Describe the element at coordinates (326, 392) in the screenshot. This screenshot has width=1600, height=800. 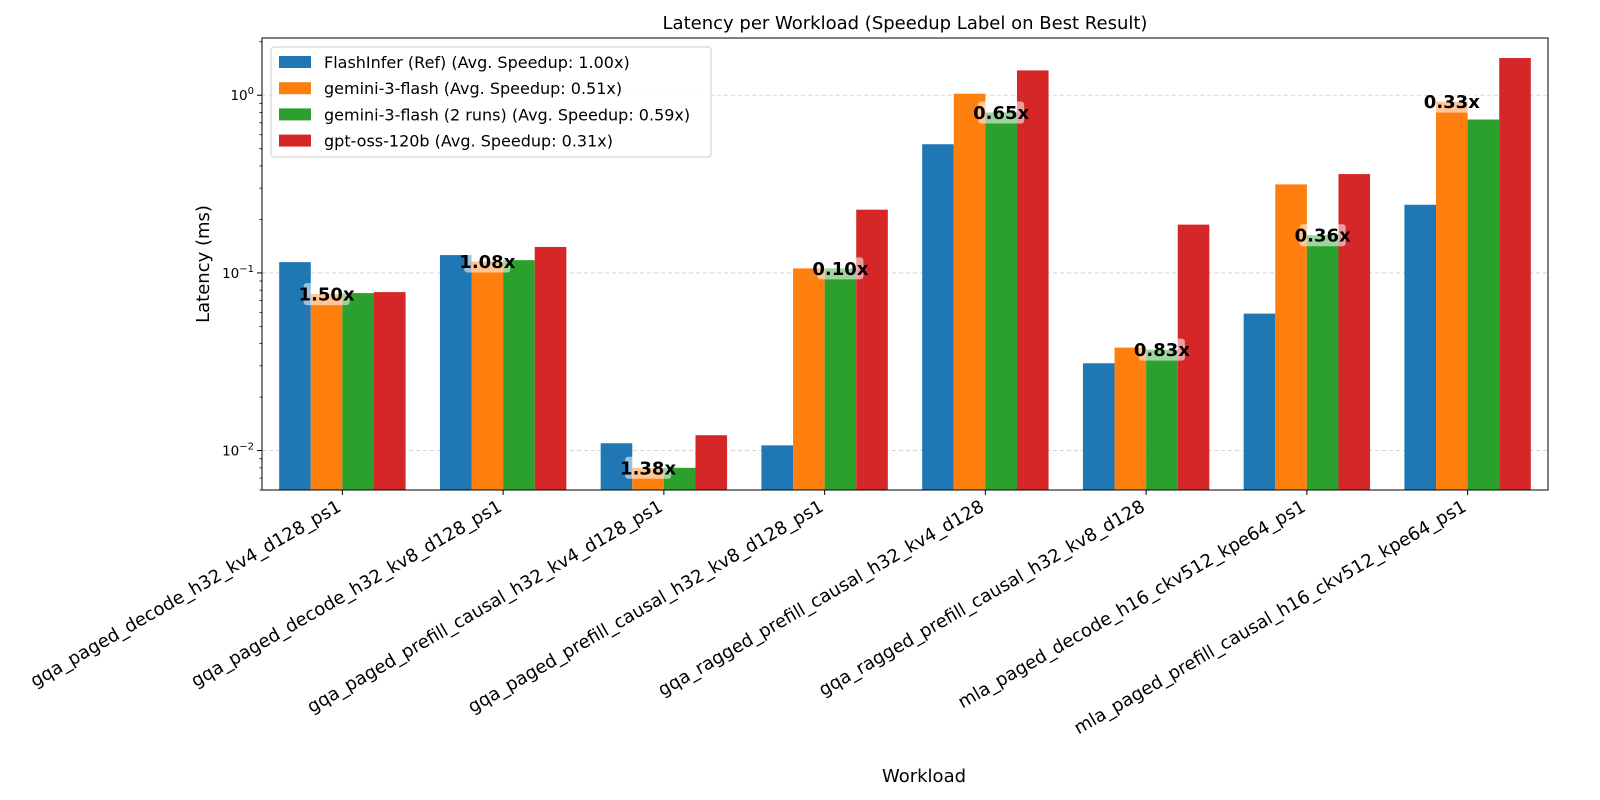
I see `bar-s1-c0` at that location.